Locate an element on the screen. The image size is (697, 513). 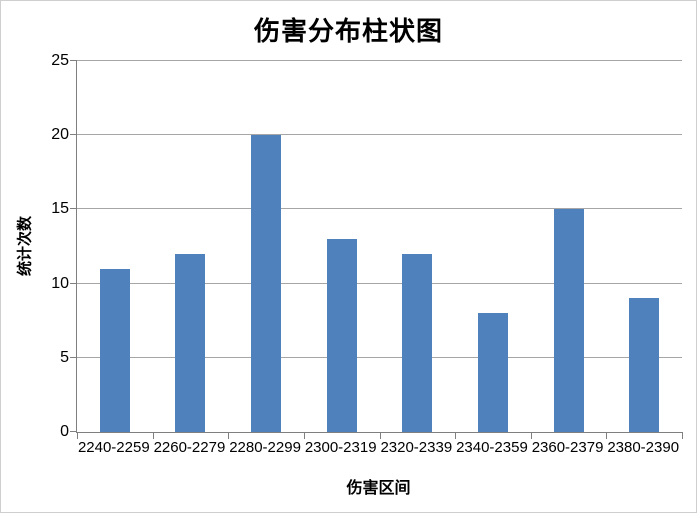
x-tick-label: 2300-2319 is located at coordinates (340, 447).